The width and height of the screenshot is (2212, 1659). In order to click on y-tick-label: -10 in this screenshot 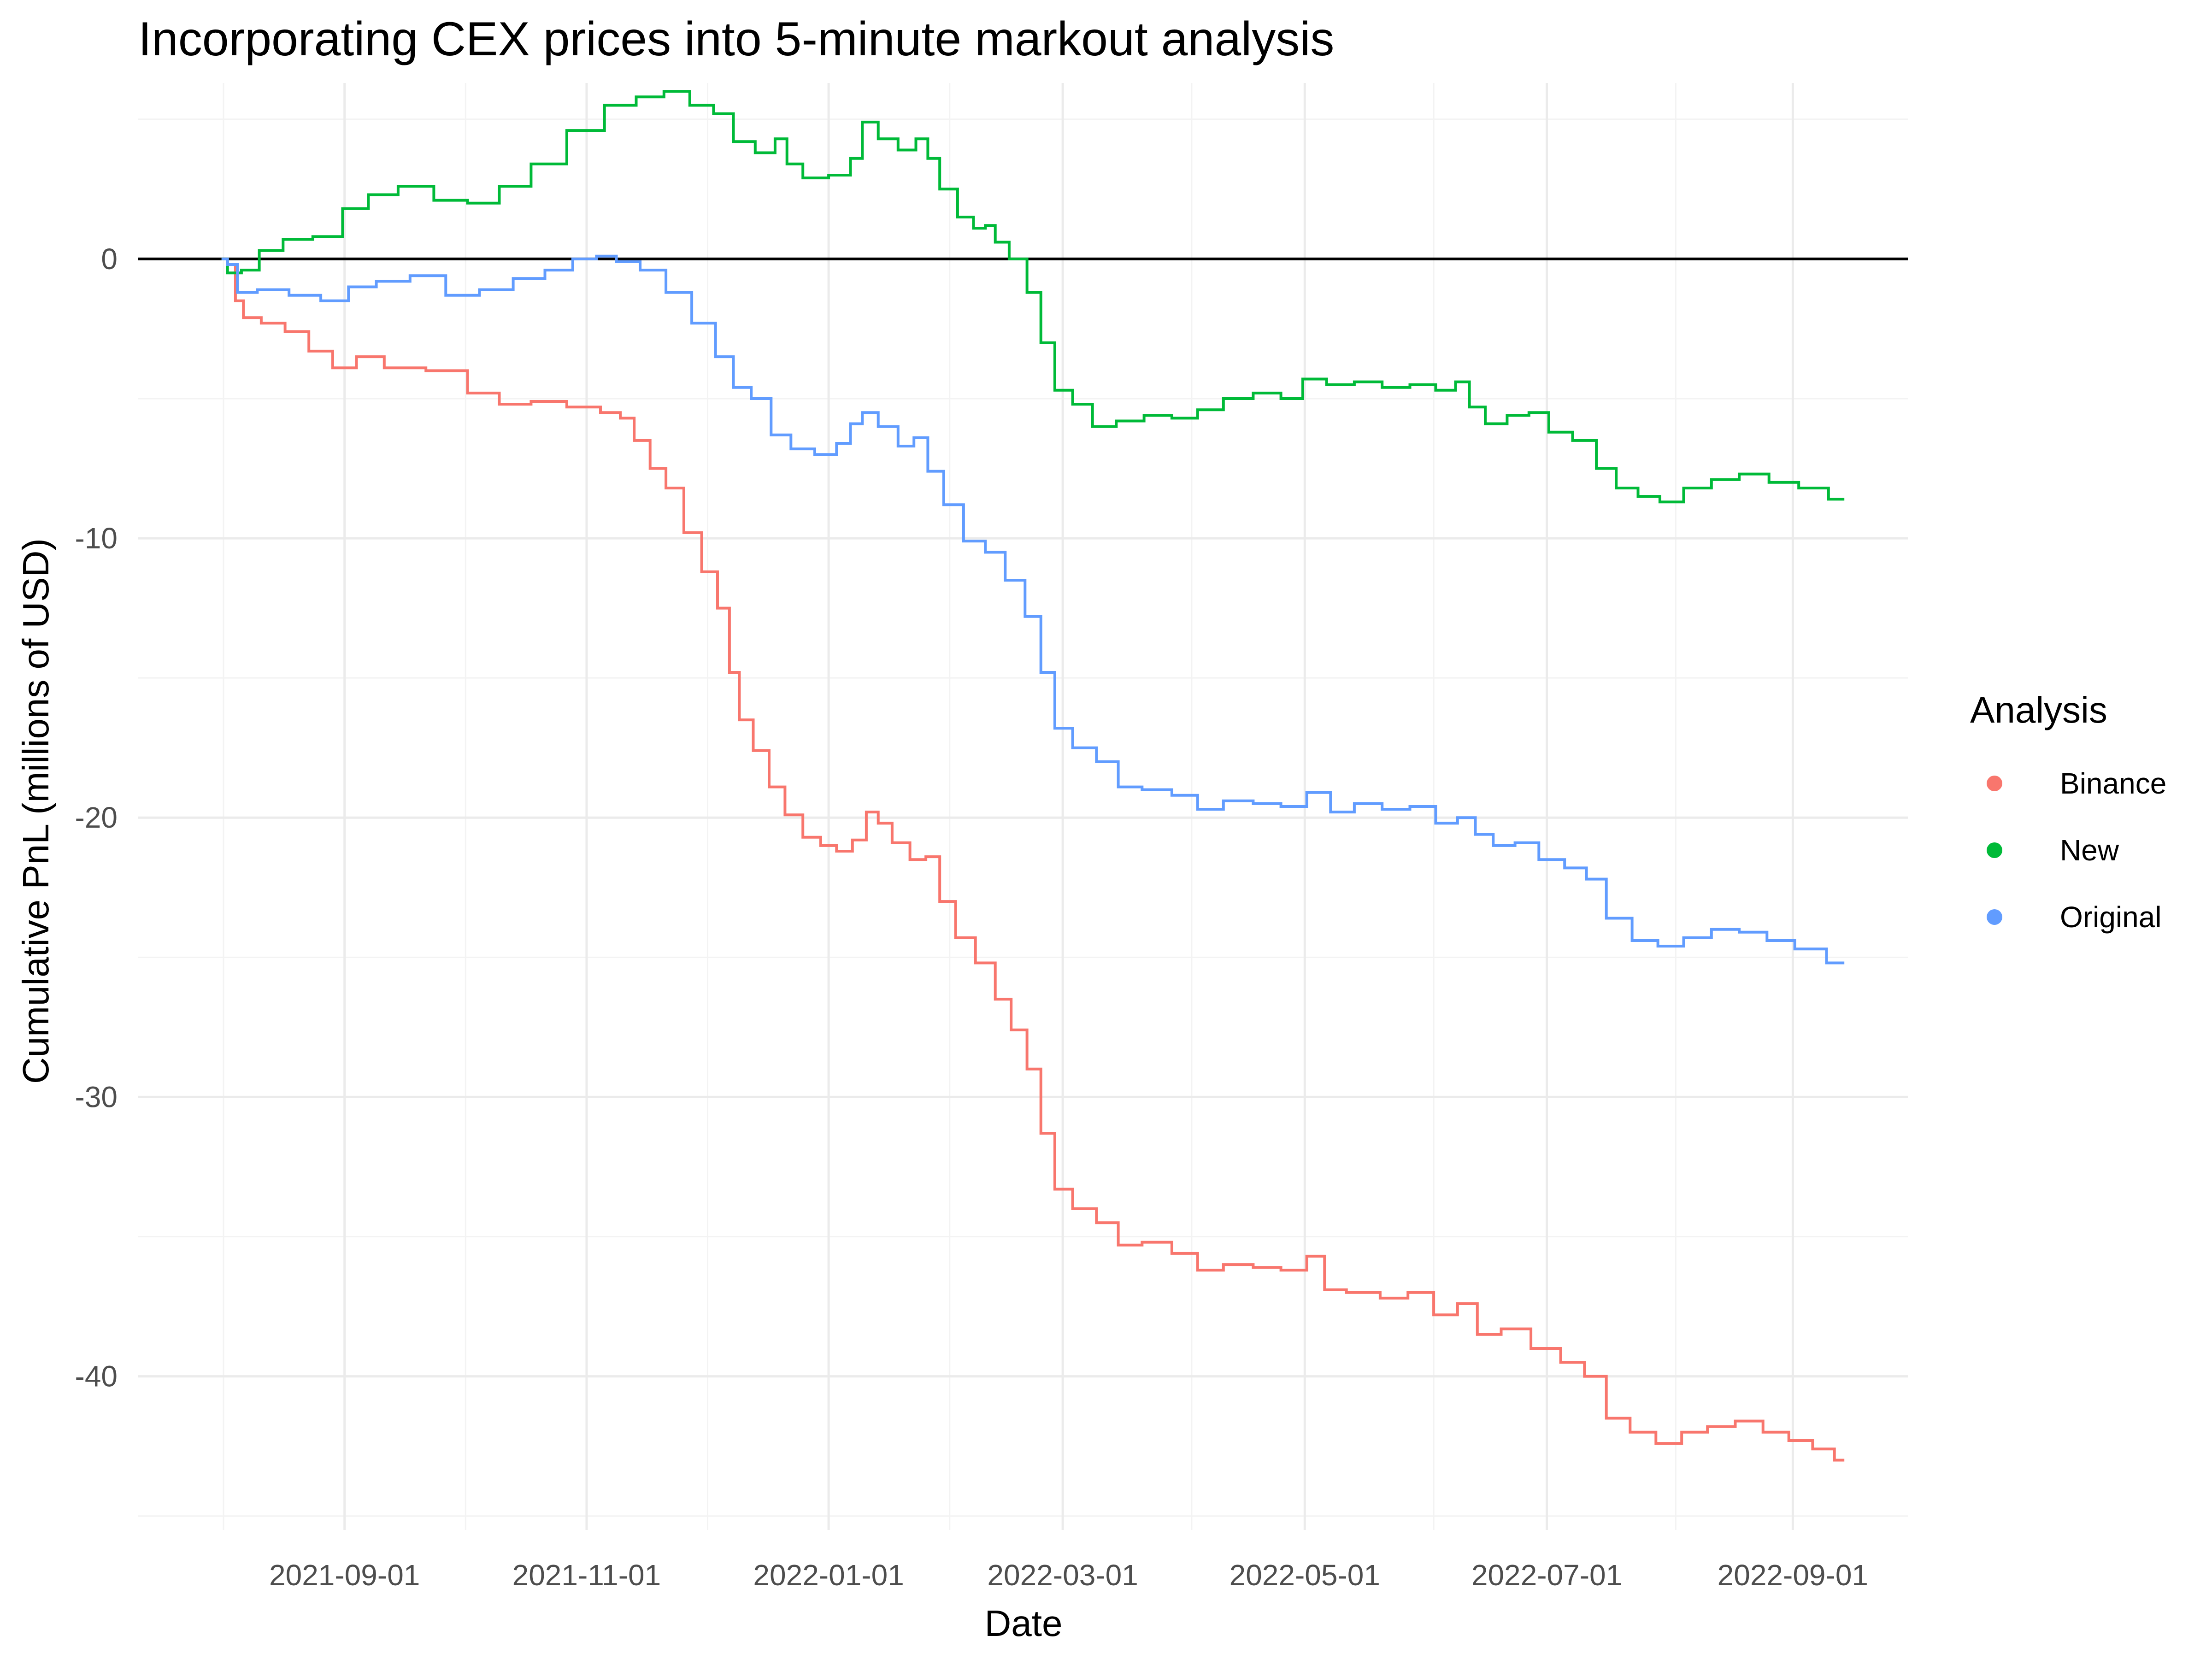, I will do `click(96, 538)`.